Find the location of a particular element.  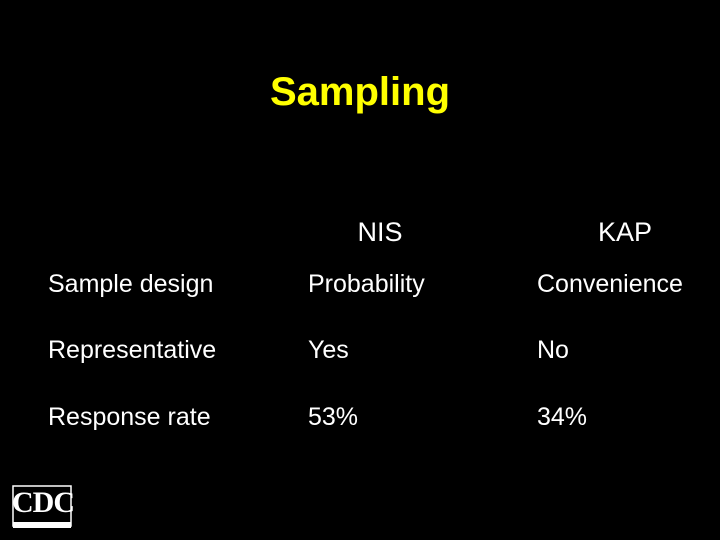

row-label: Representative is located at coordinates (132, 350).